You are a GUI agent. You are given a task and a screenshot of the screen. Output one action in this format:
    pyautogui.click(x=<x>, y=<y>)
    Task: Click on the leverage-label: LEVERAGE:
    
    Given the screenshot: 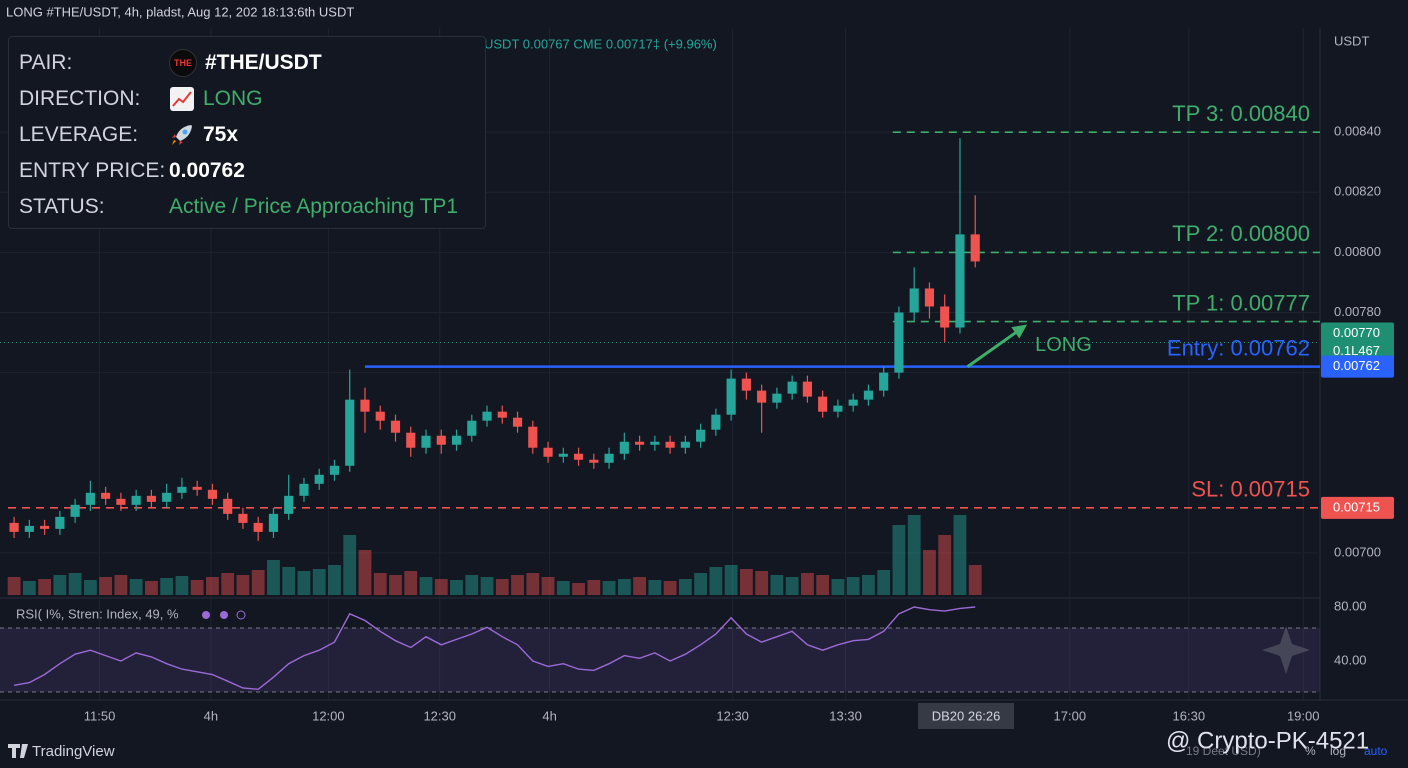 What is the action you would take?
    pyautogui.click(x=79, y=134)
    